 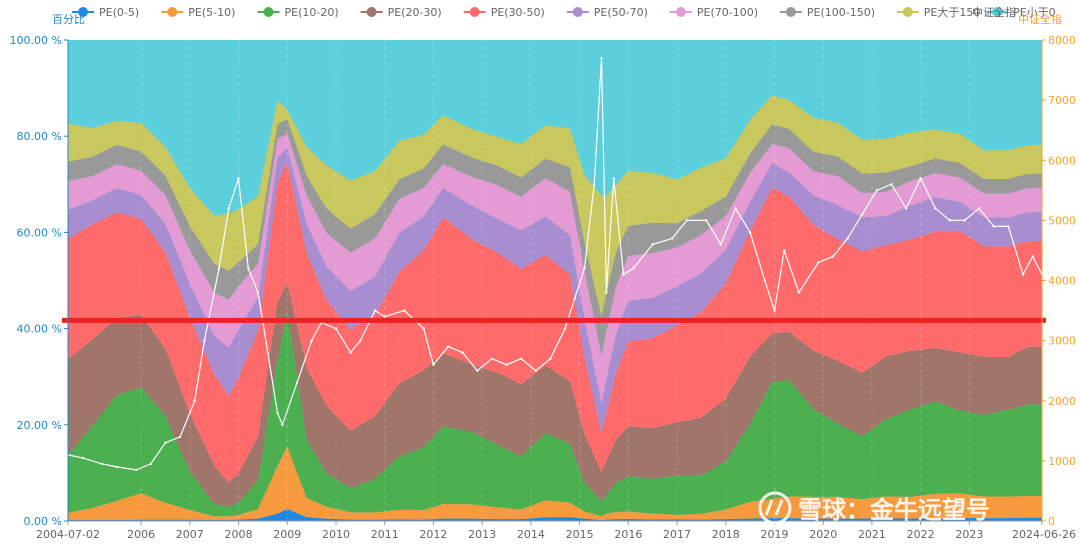 What do you see at coordinates (190, 534) in the screenshot?
I see `x-tick-label: 2007` at bounding box center [190, 534].